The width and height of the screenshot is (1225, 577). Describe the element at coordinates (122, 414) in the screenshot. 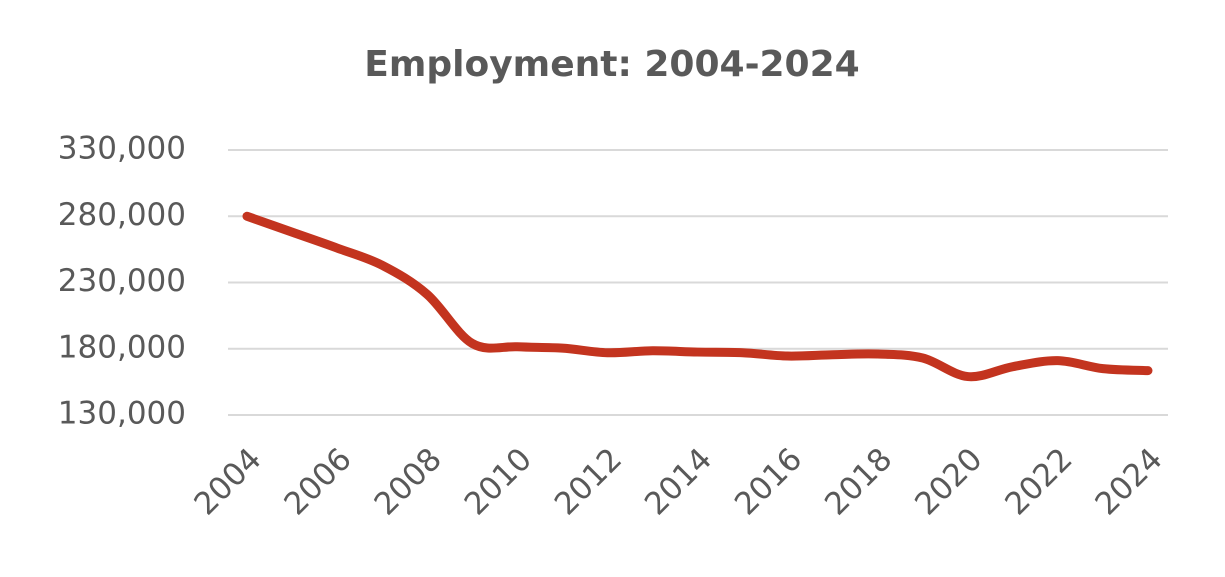

I see `y-tick-label: 130,000` at that location.